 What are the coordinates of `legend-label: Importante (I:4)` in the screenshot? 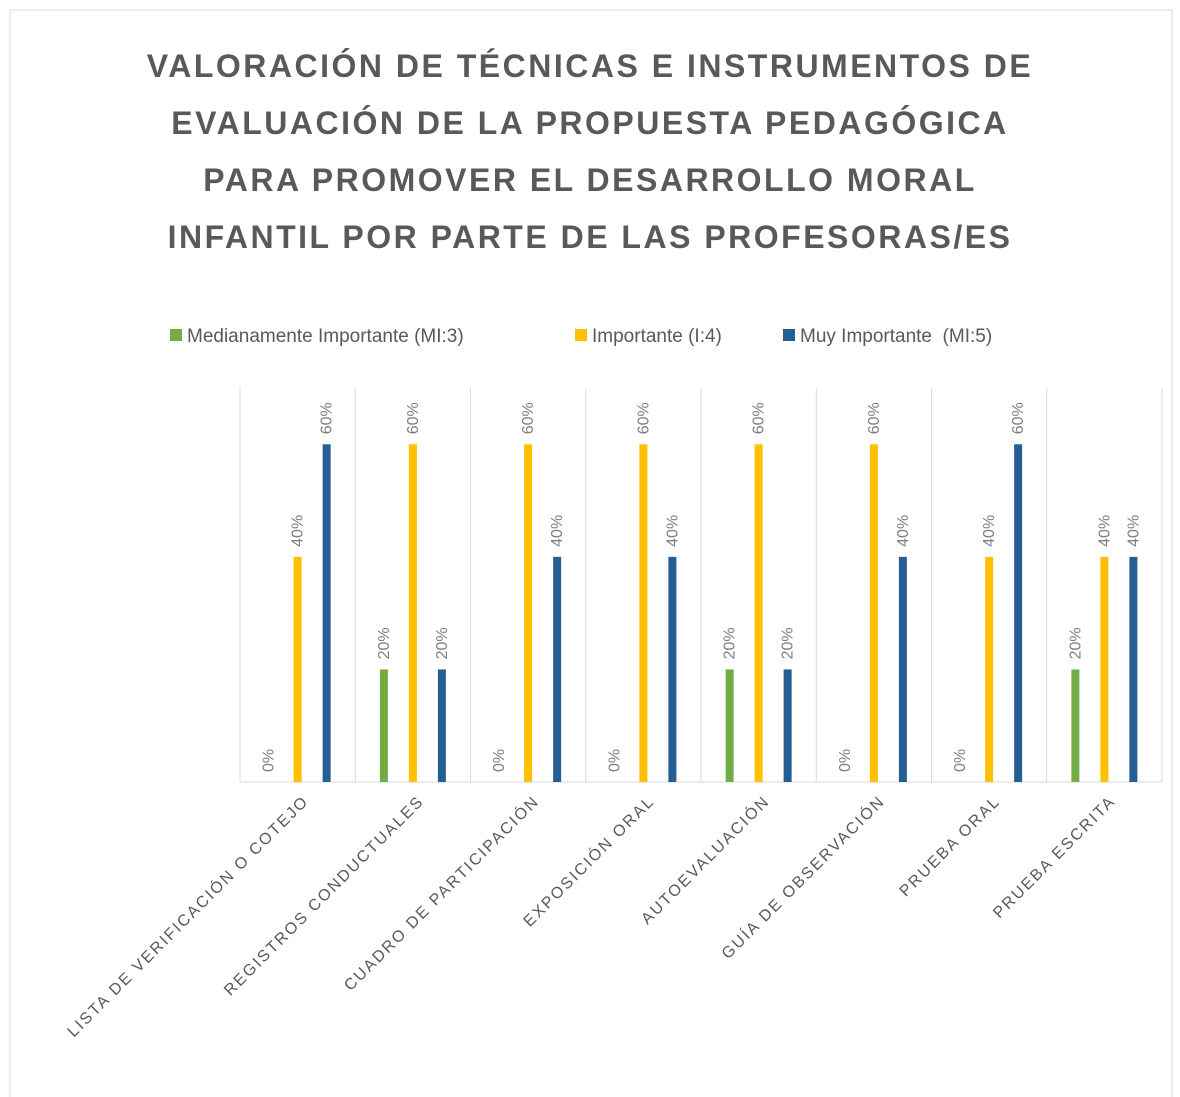 It's located at (657, 336).